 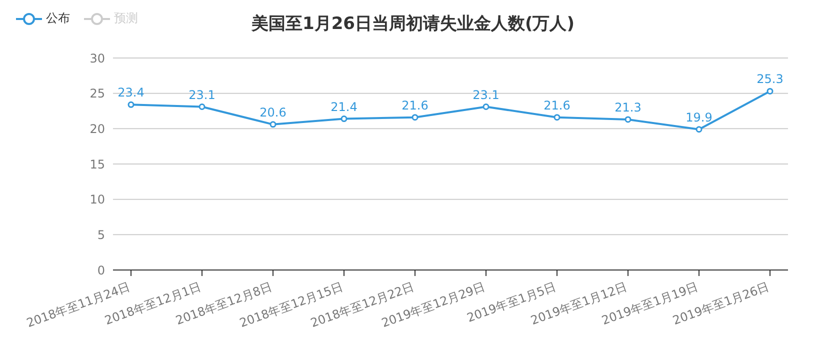 What do you see at coordinates (97, 199) in the screenshot?
I see `y-tick-label: 10` at bounding box center [97, 199].